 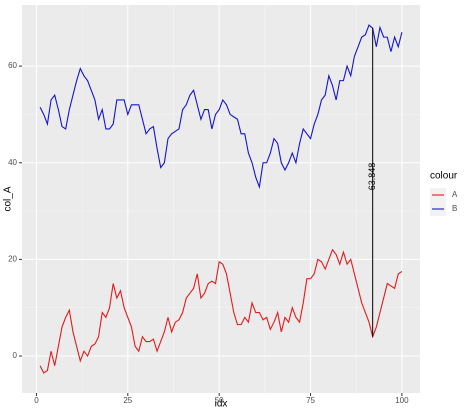 What do you see at coordinates (8, 198) in the screenshot?
I see `y-axis-label: col_A` at bounding box center [8, 198].